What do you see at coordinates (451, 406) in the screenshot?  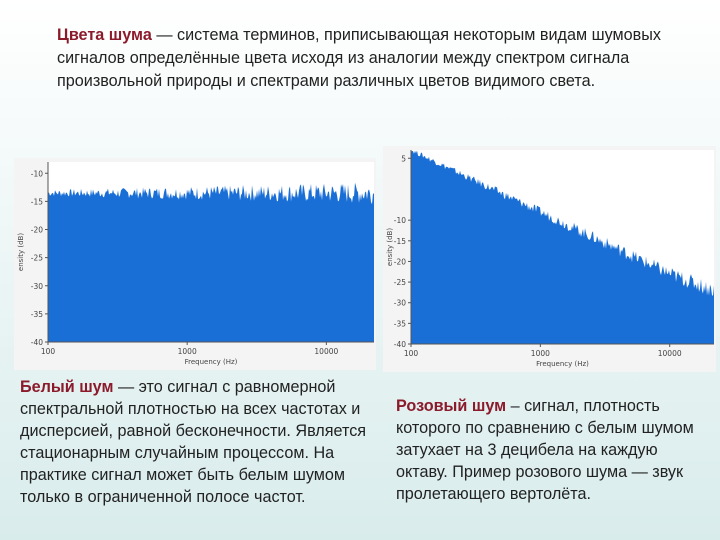 I see `pink-noise-term: Розовый шум` at bounding box center [451, 406].